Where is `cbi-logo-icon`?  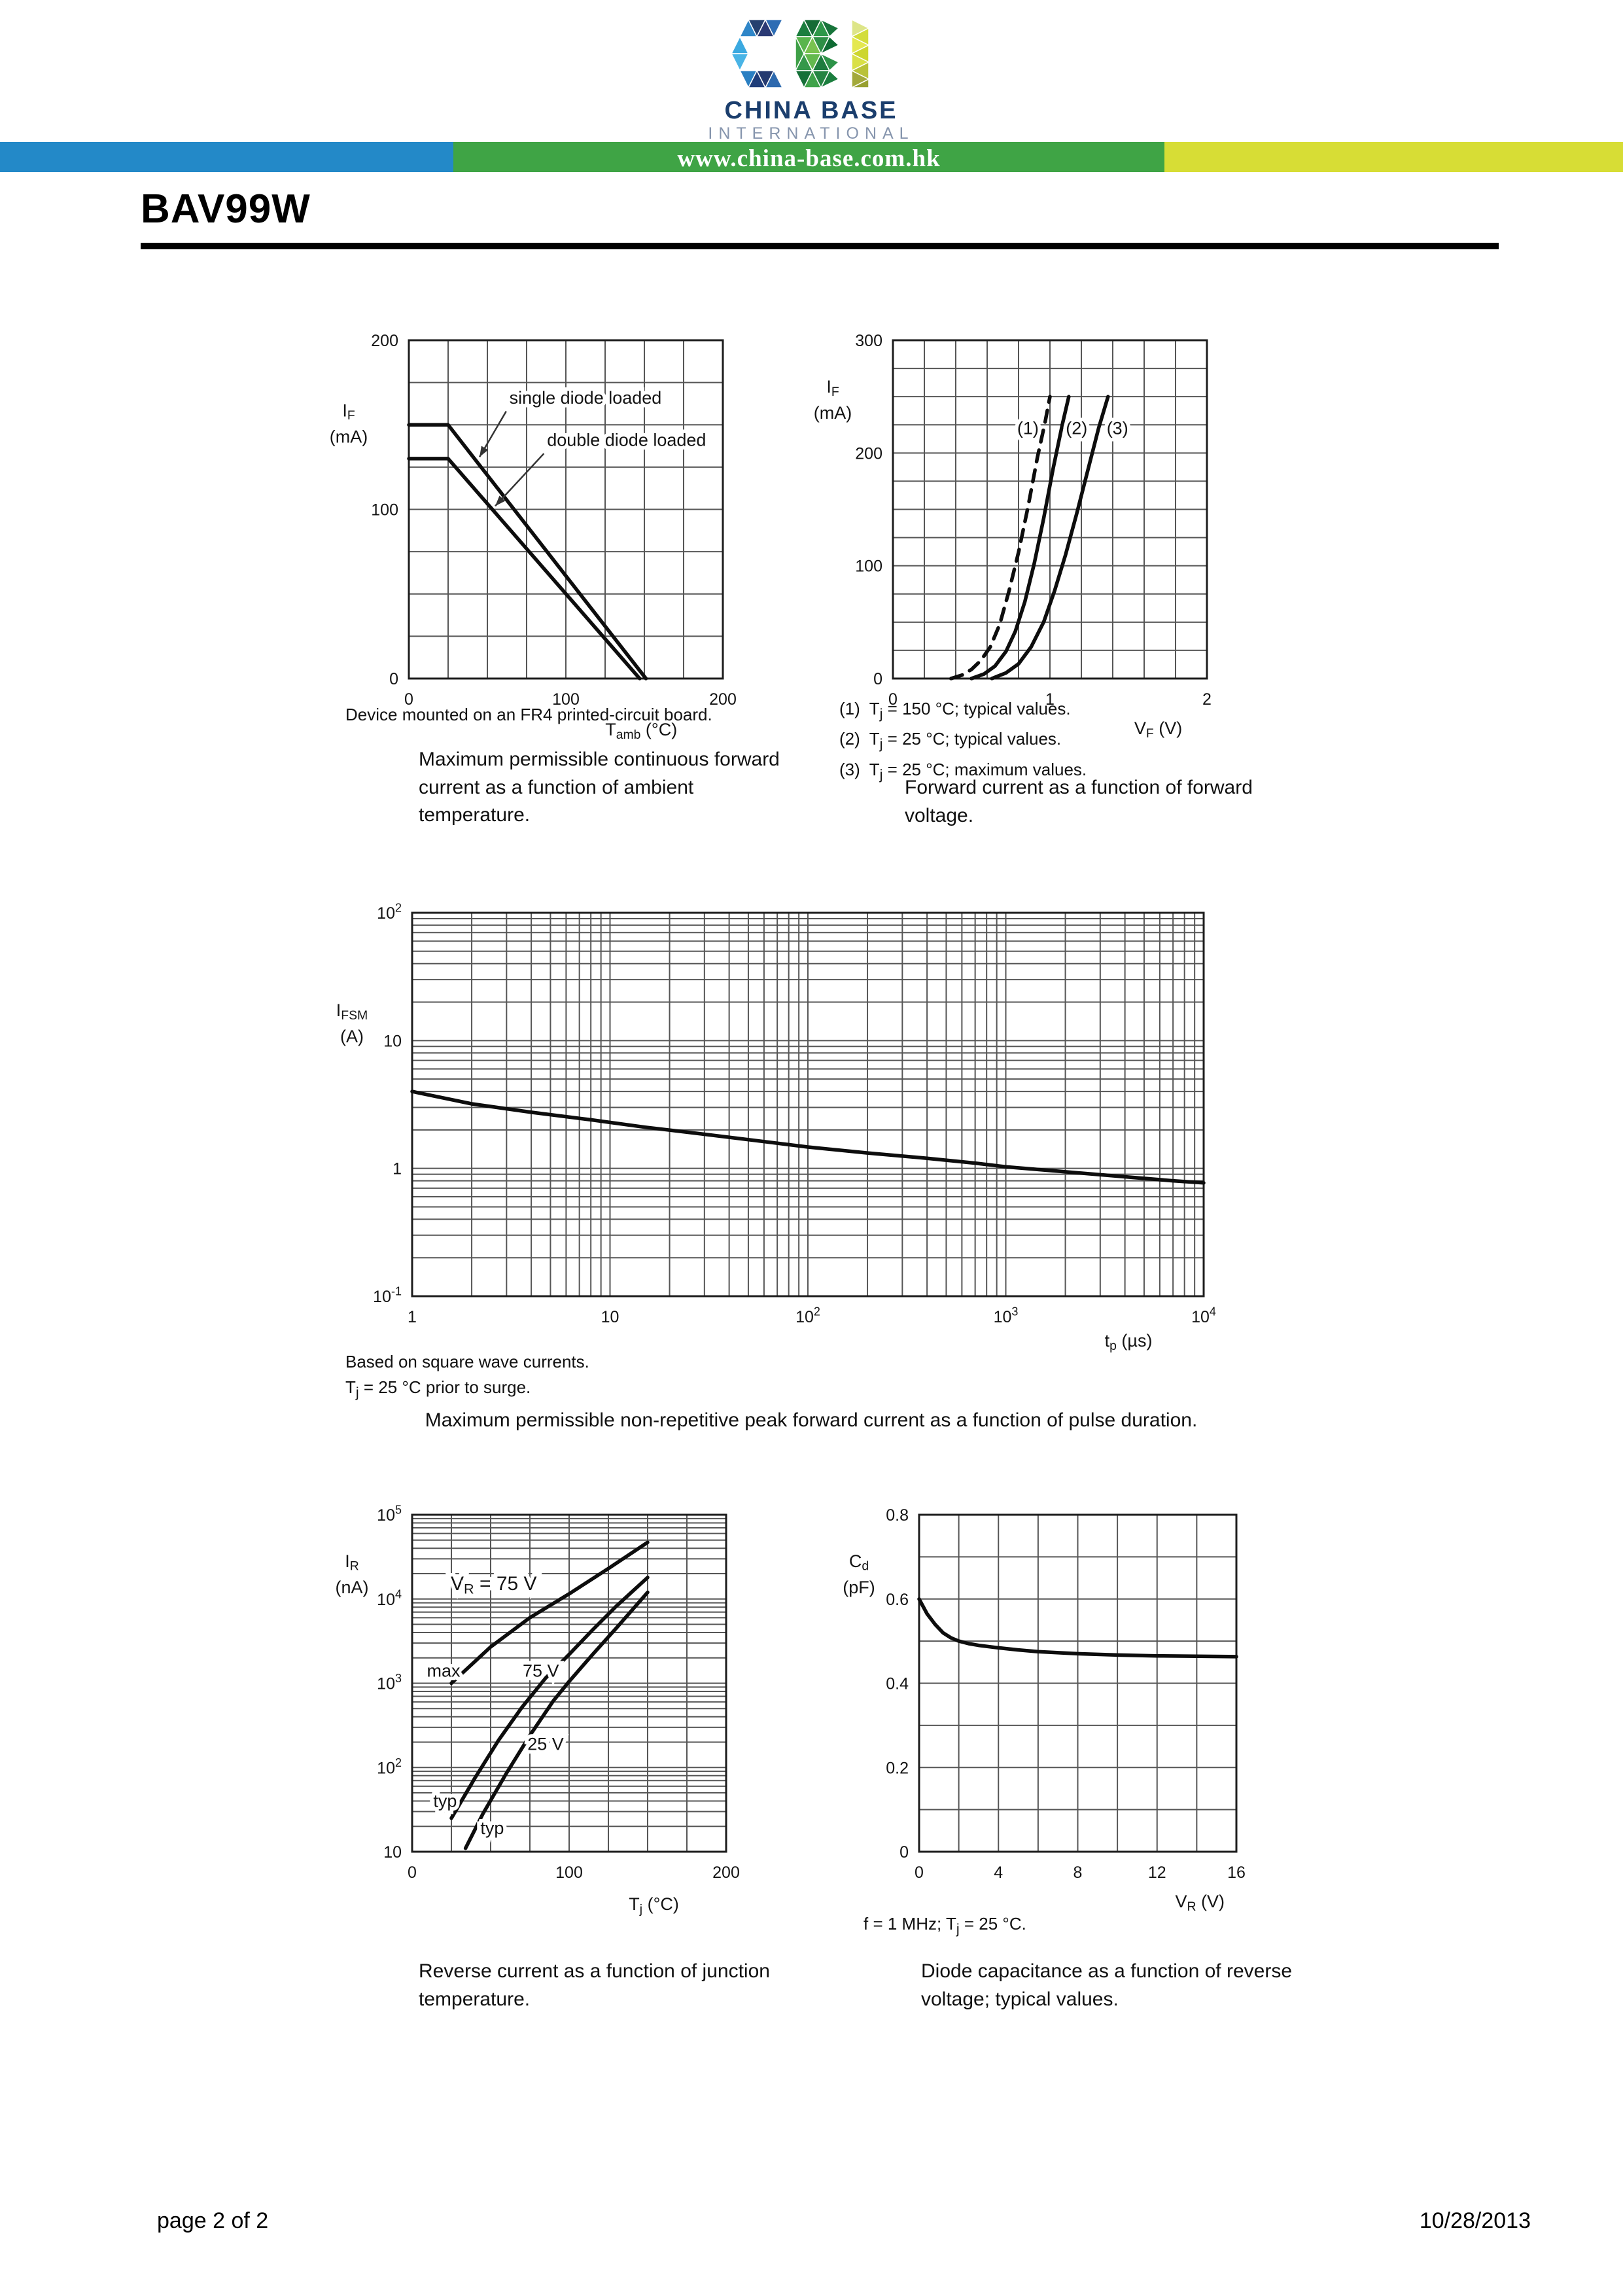
cbi-logo-icon is located at coordinates (800, 54).